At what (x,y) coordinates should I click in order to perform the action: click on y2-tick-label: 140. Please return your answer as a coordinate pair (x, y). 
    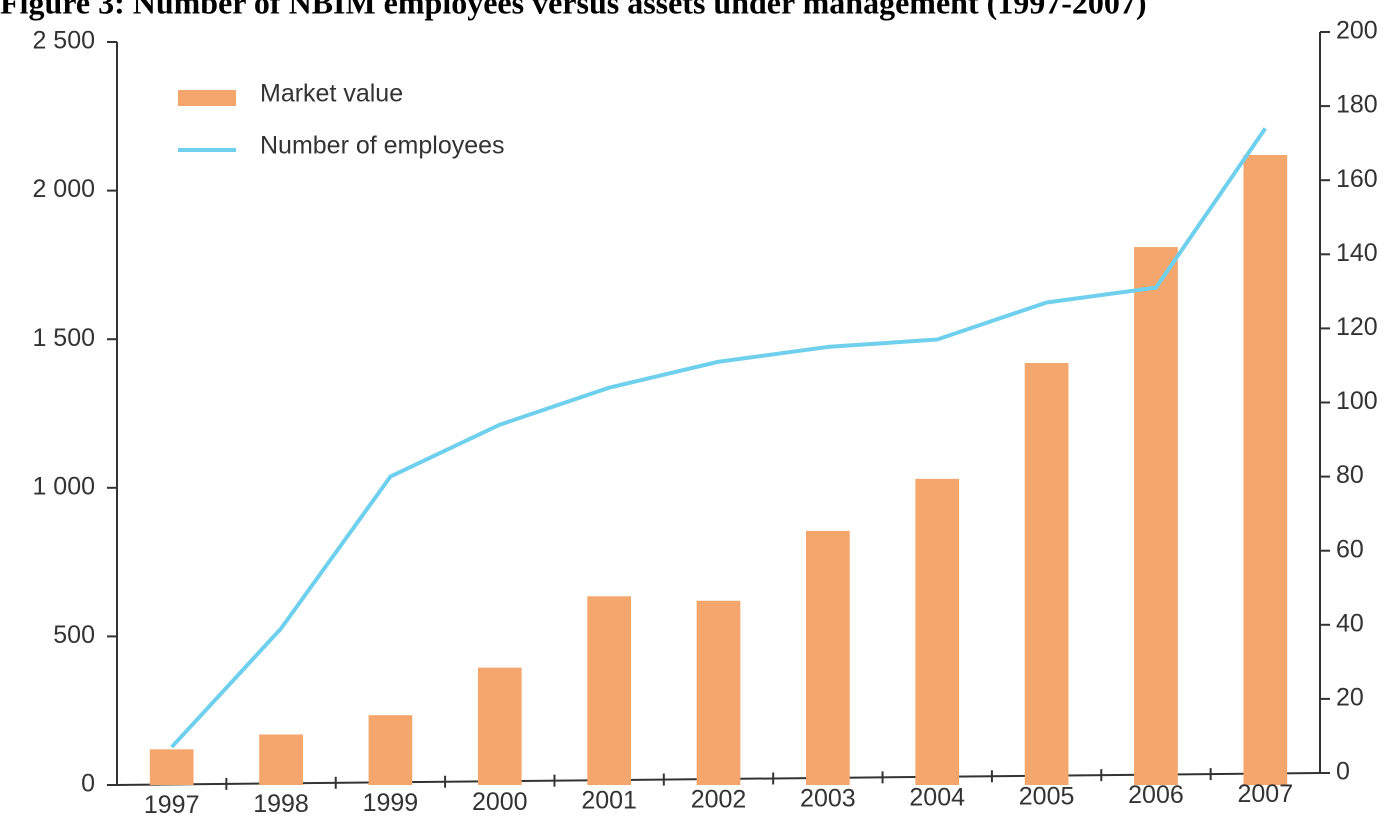
    Looking at the image, I should click on (1357, 253).